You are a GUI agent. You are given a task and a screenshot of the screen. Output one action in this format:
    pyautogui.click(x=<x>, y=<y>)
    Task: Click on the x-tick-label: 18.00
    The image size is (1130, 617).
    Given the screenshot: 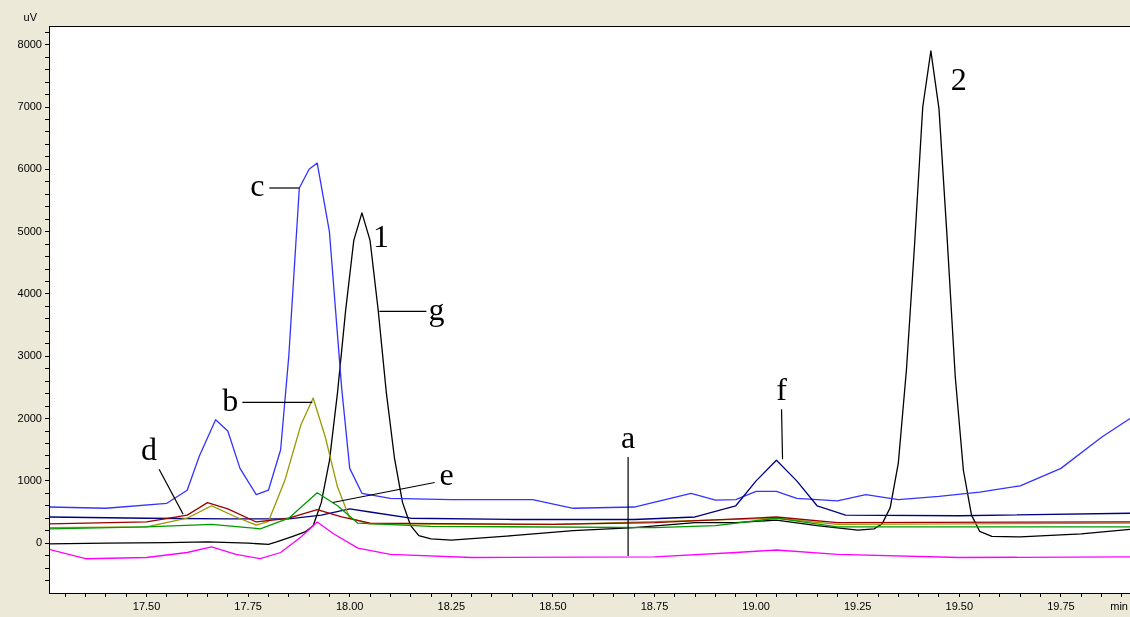 What is the action you would take?
    pyautogui.click(x=349, y=605)
    